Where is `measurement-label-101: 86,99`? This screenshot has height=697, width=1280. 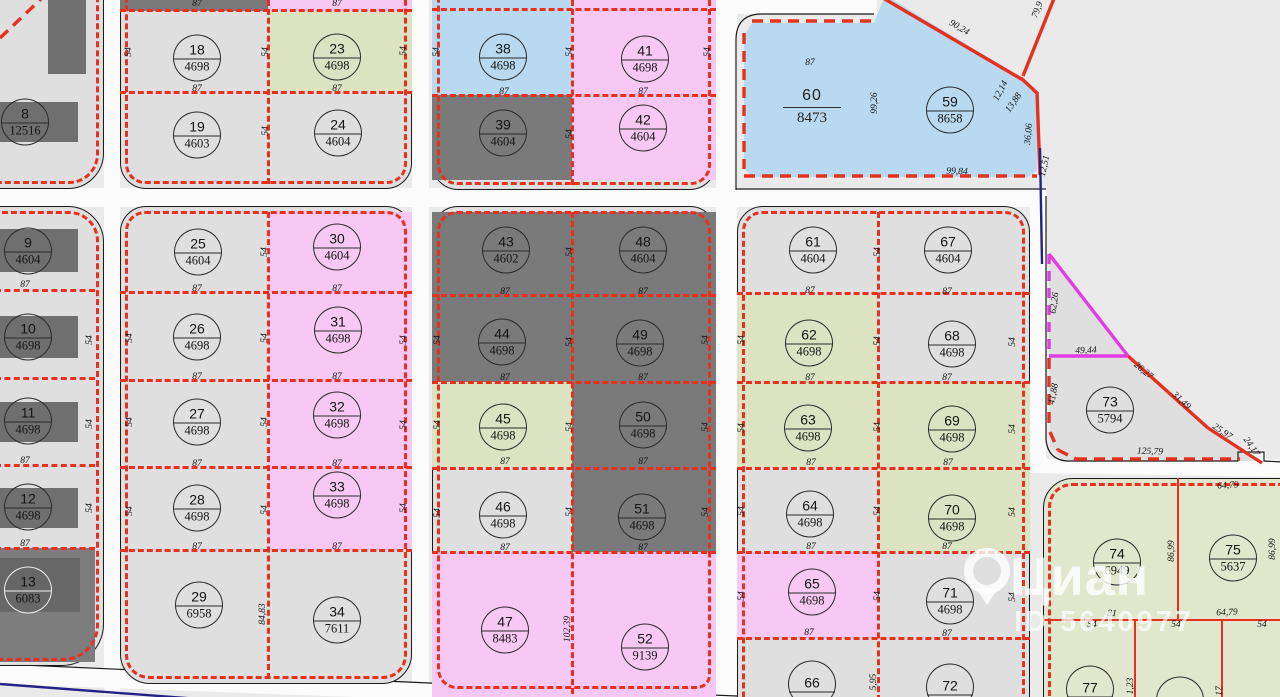
measurement-label-101: 86,99 is located at coordinates (1273, 549).